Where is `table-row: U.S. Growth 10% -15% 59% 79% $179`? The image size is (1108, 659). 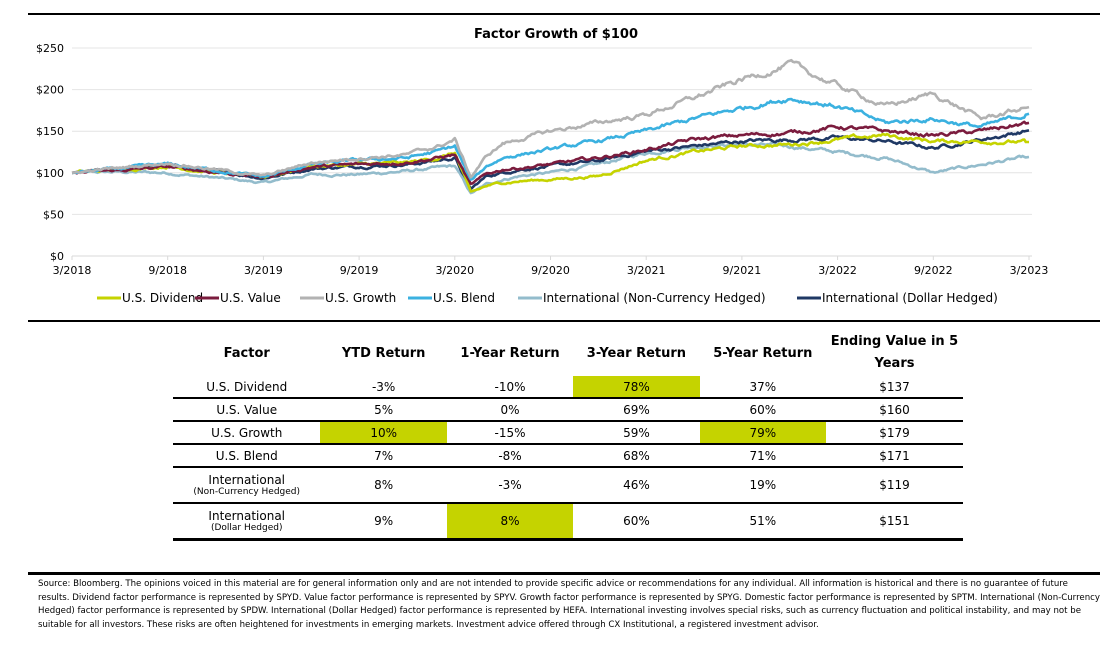
table-row: U.S. Growth 10% -15% 59% 79% $179 is located at coordinates (568, 433).